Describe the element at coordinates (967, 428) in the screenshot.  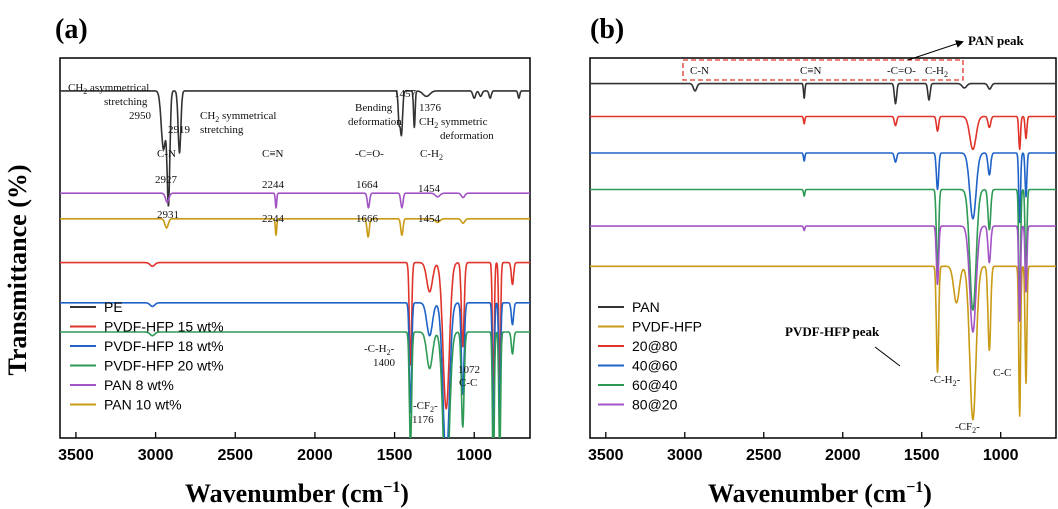
I see `anno-b-pvdf-cf2: -CF2-` at that location.